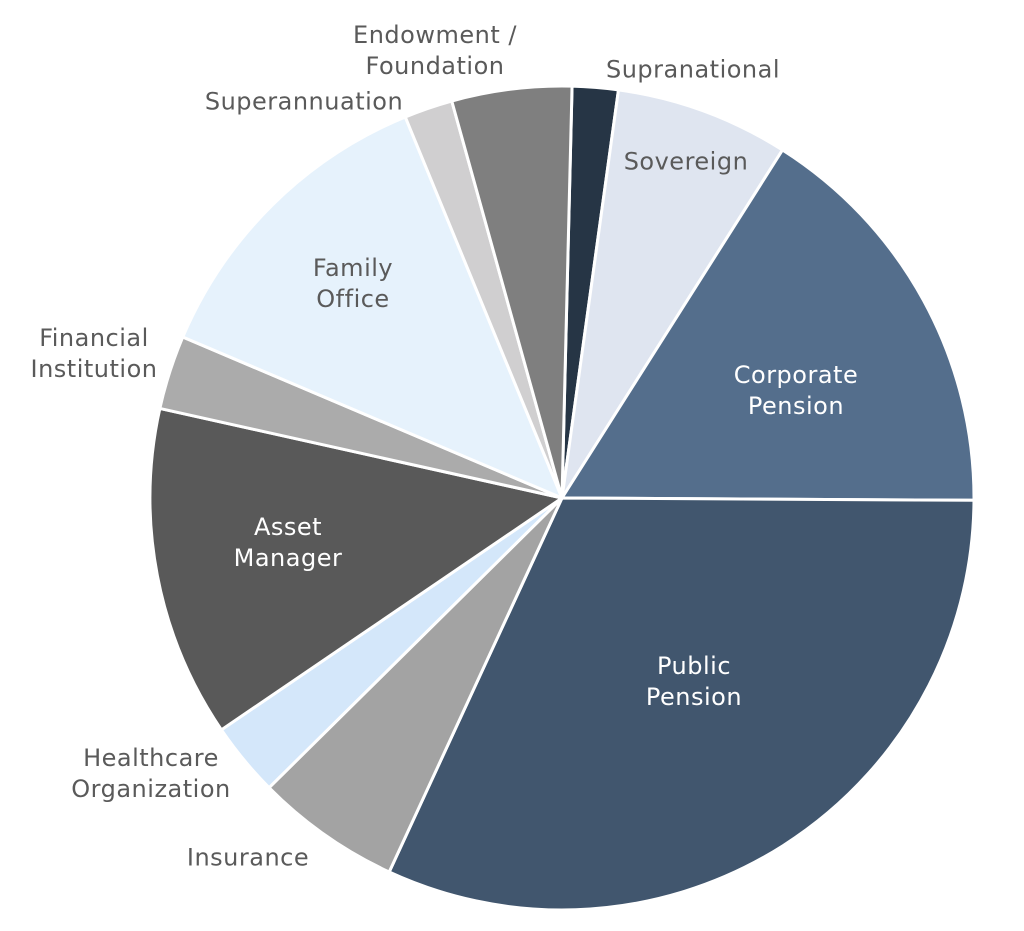 The image size is (1024, 931). What do you see at coordinates (151, 773) in the screenshot?
I see `slice-label: Healthcare Organization` at bounding box center [151, 773].